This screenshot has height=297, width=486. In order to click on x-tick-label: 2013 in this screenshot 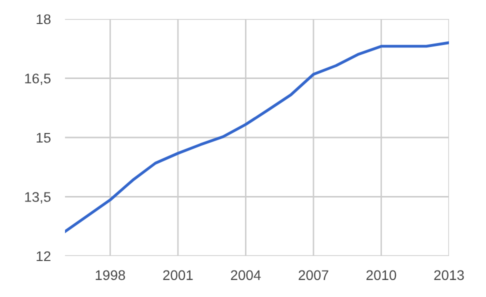, I will do `click(449, 275)`.